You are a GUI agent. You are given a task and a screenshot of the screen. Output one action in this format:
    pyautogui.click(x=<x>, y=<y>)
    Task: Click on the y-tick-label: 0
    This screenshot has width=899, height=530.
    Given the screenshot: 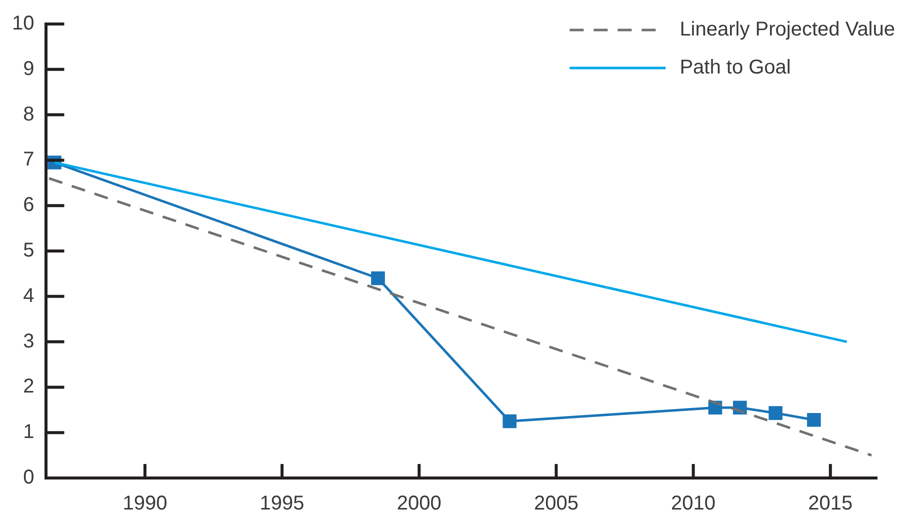 What is the action you would take?
    pyautogui.click(x=28, y=477)
    